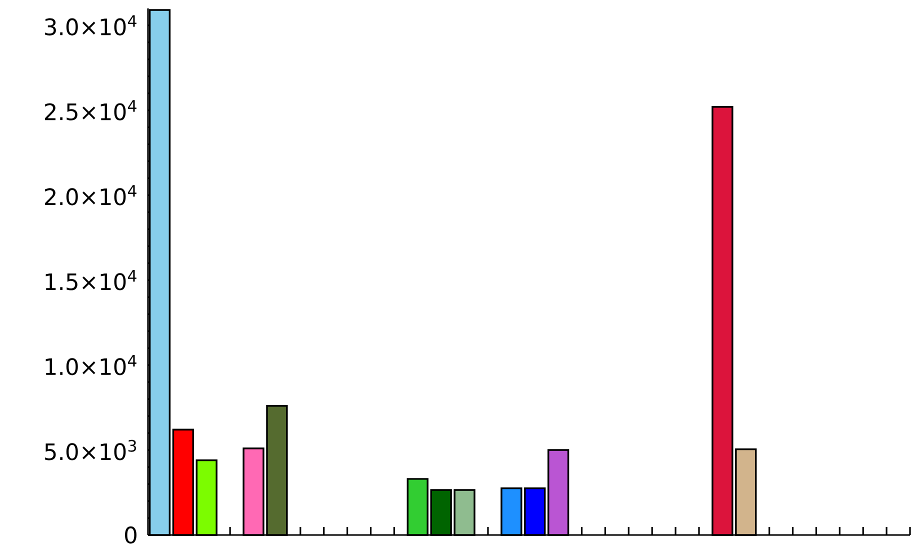 This screenshot has height=544, width=914. What do you see at coordinates (90, 195) in the screenshot?
I see `y-tick-label: 2.0×10$^{4}$` at bounding box center [90, 195].